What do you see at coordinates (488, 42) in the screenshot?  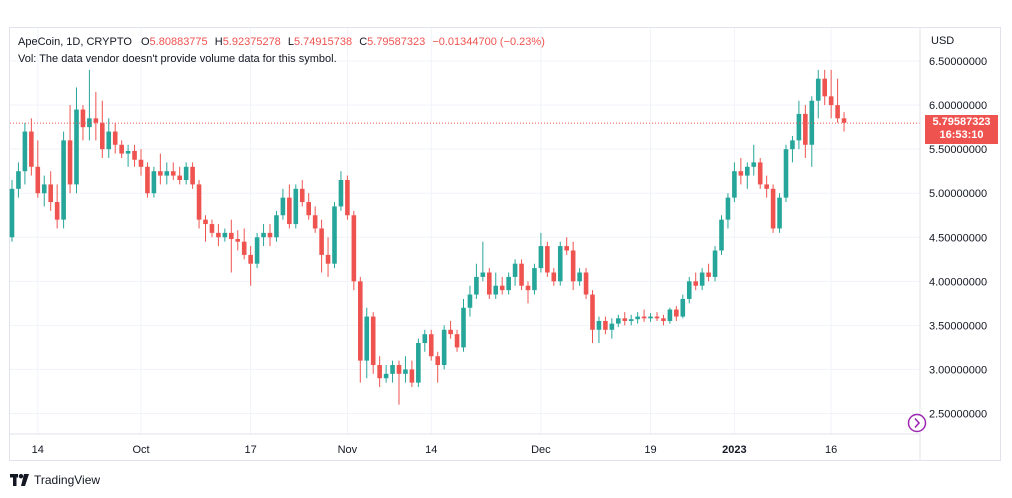 I see `change-value: −0.01344700 (−0.23%)` at bounding box center [488, 42].